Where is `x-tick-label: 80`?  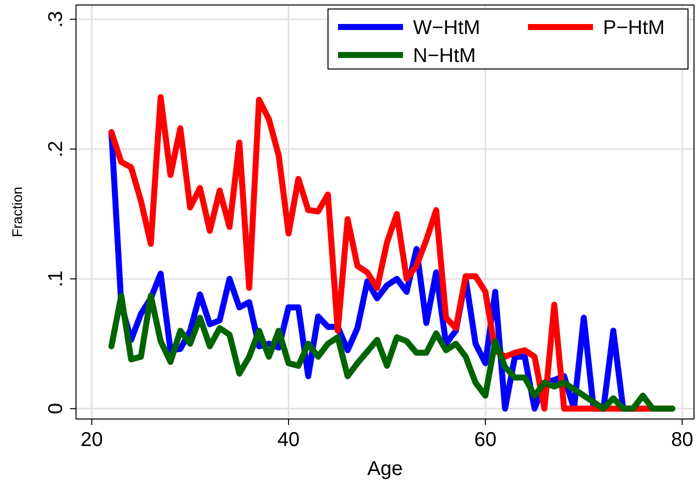
x-tick-label: 80 is located at coordinates (682, 440).